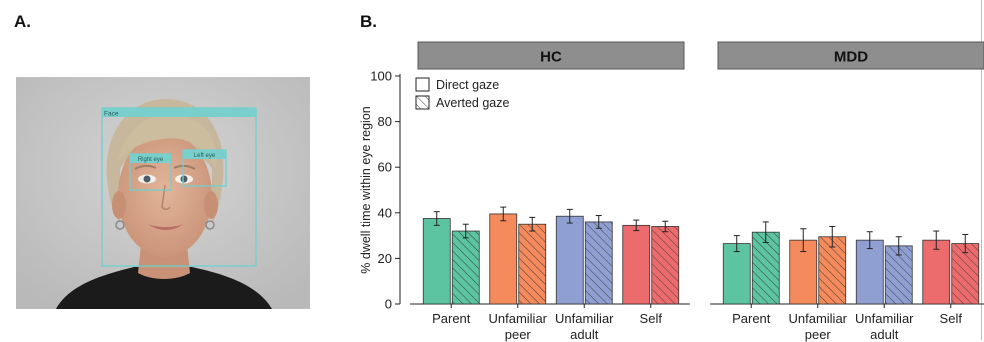  I want to click on legend-swatch-direct, so click(422, 84).